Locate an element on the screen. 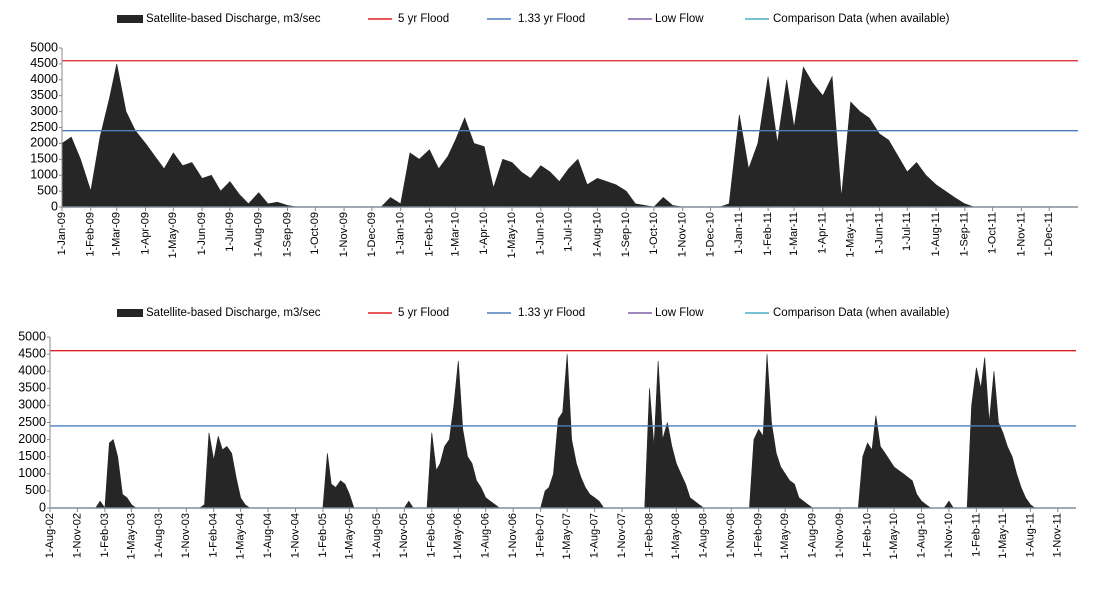 The image size is (1094, 608). x-tick-label: 1-Nov-04 is located at coordinates (295, 535).